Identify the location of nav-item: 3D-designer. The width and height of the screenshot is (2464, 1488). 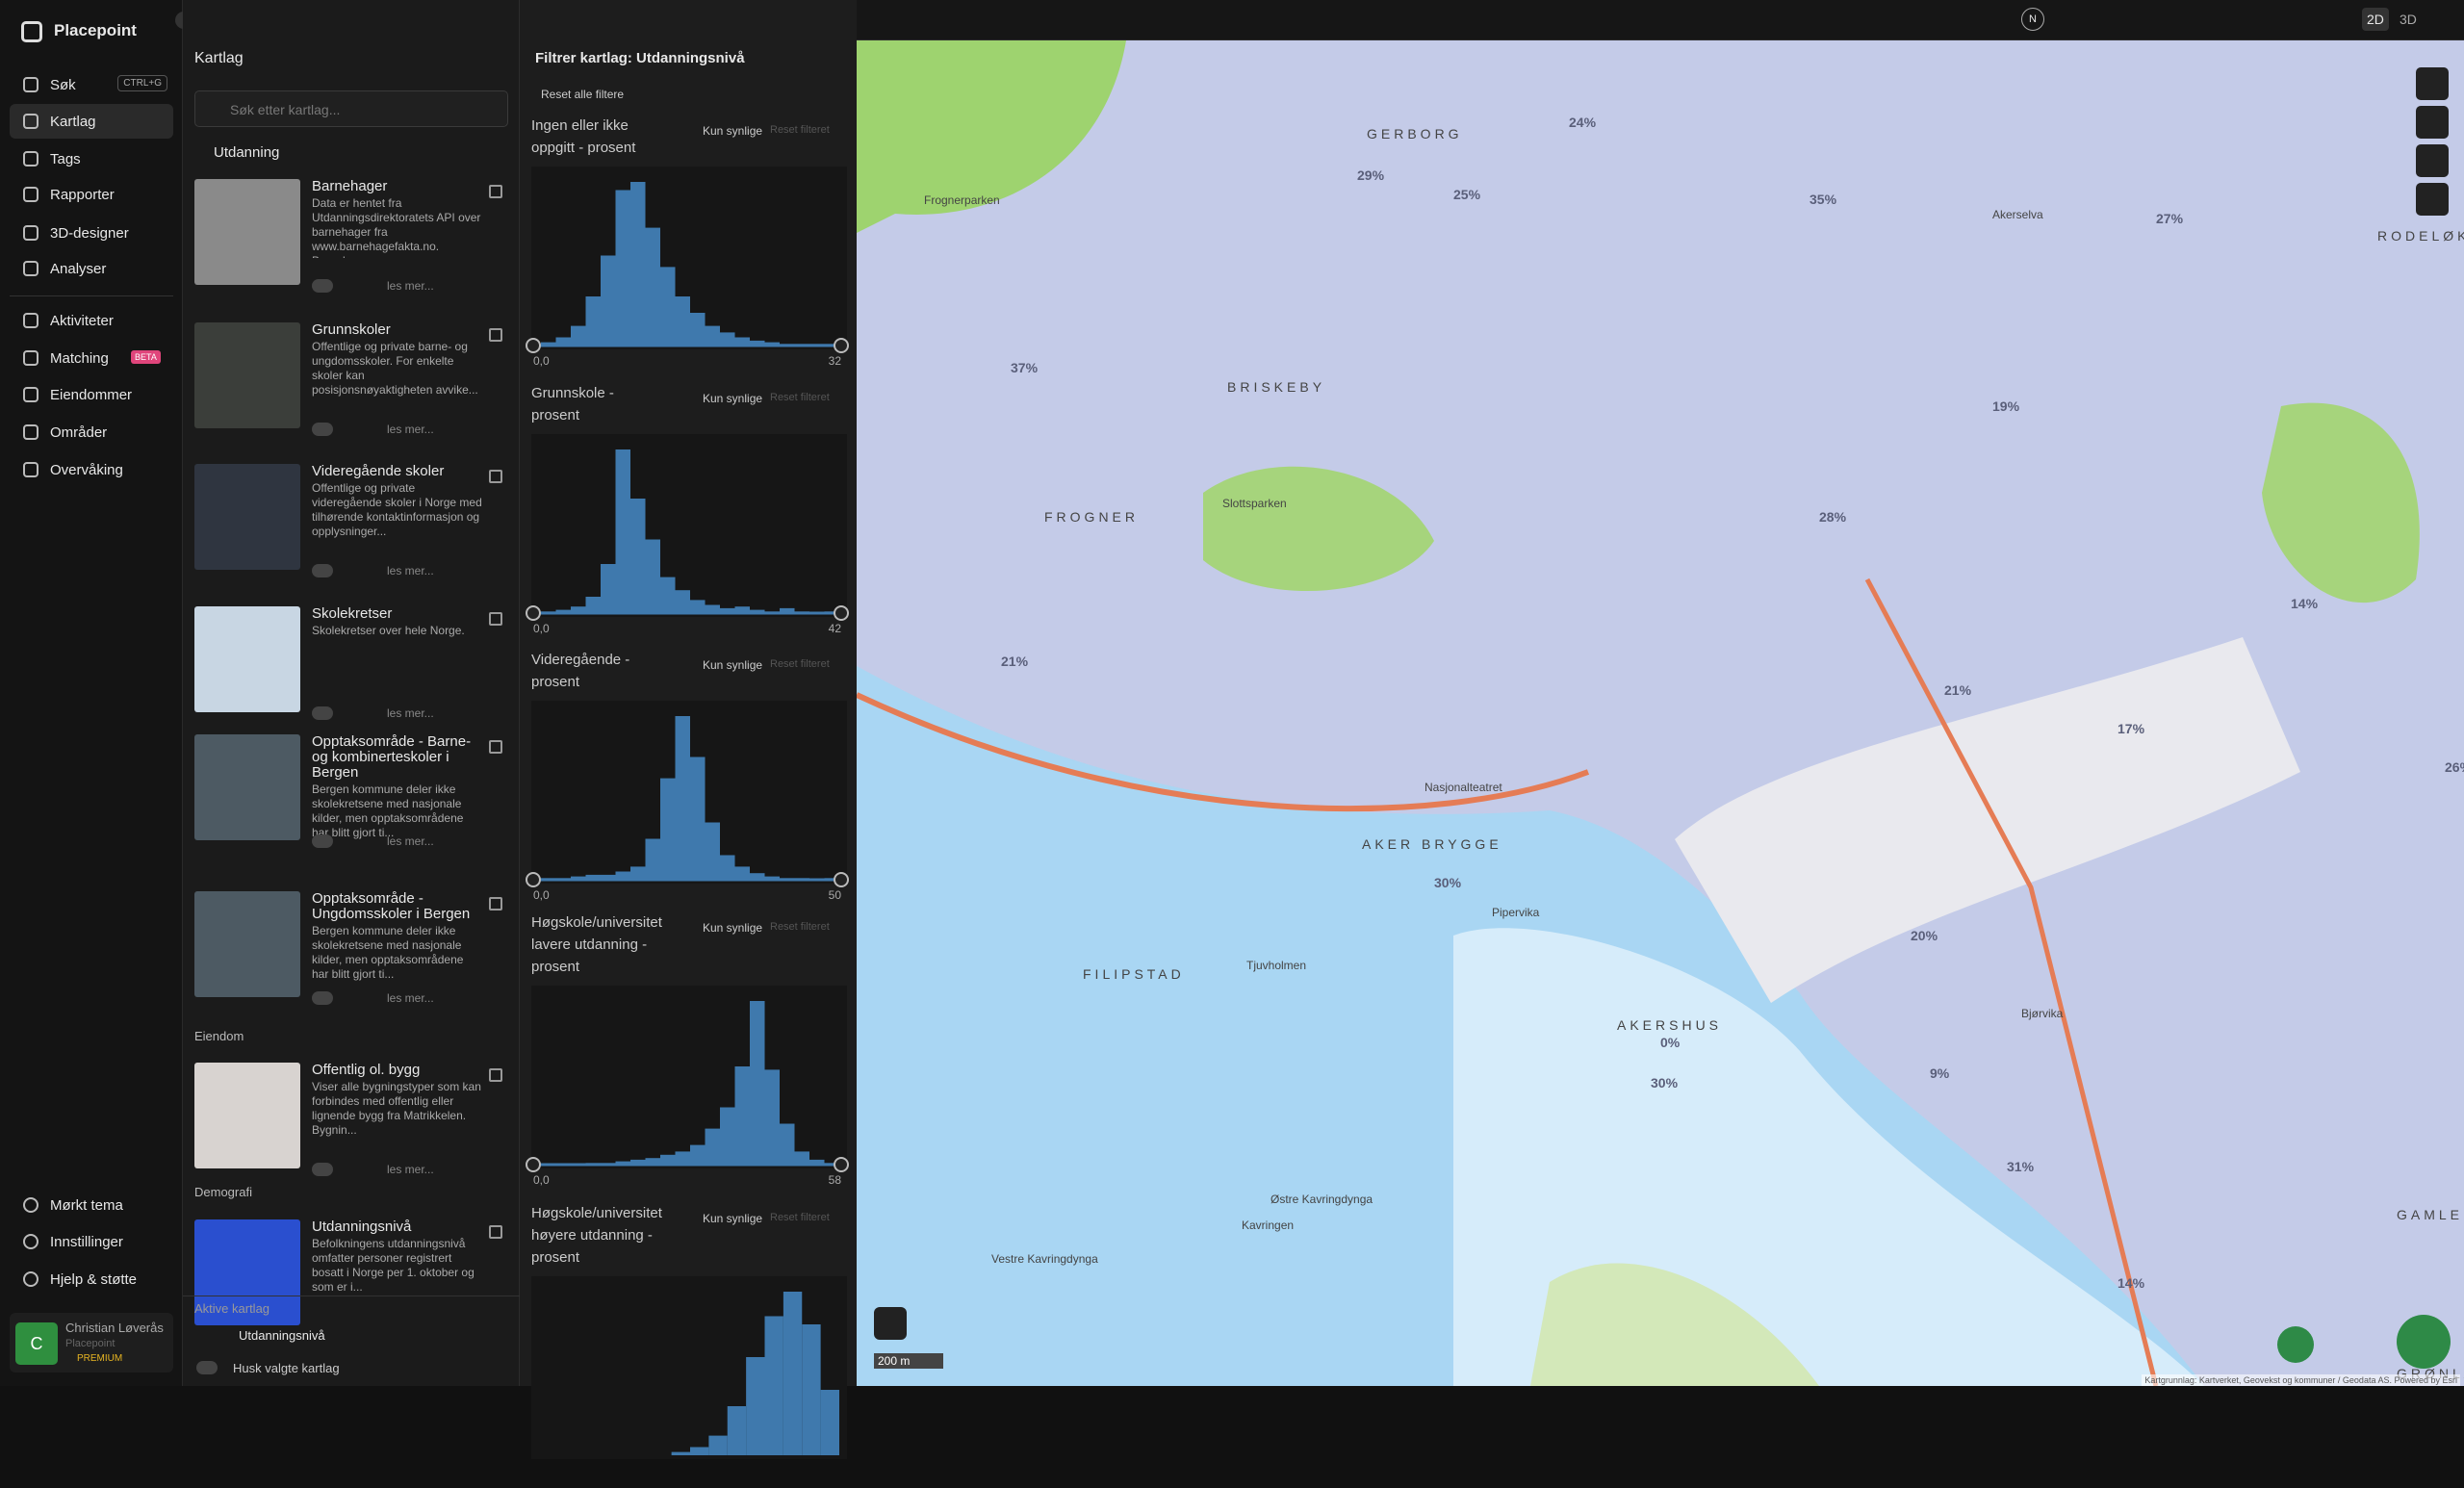
(91, 233).